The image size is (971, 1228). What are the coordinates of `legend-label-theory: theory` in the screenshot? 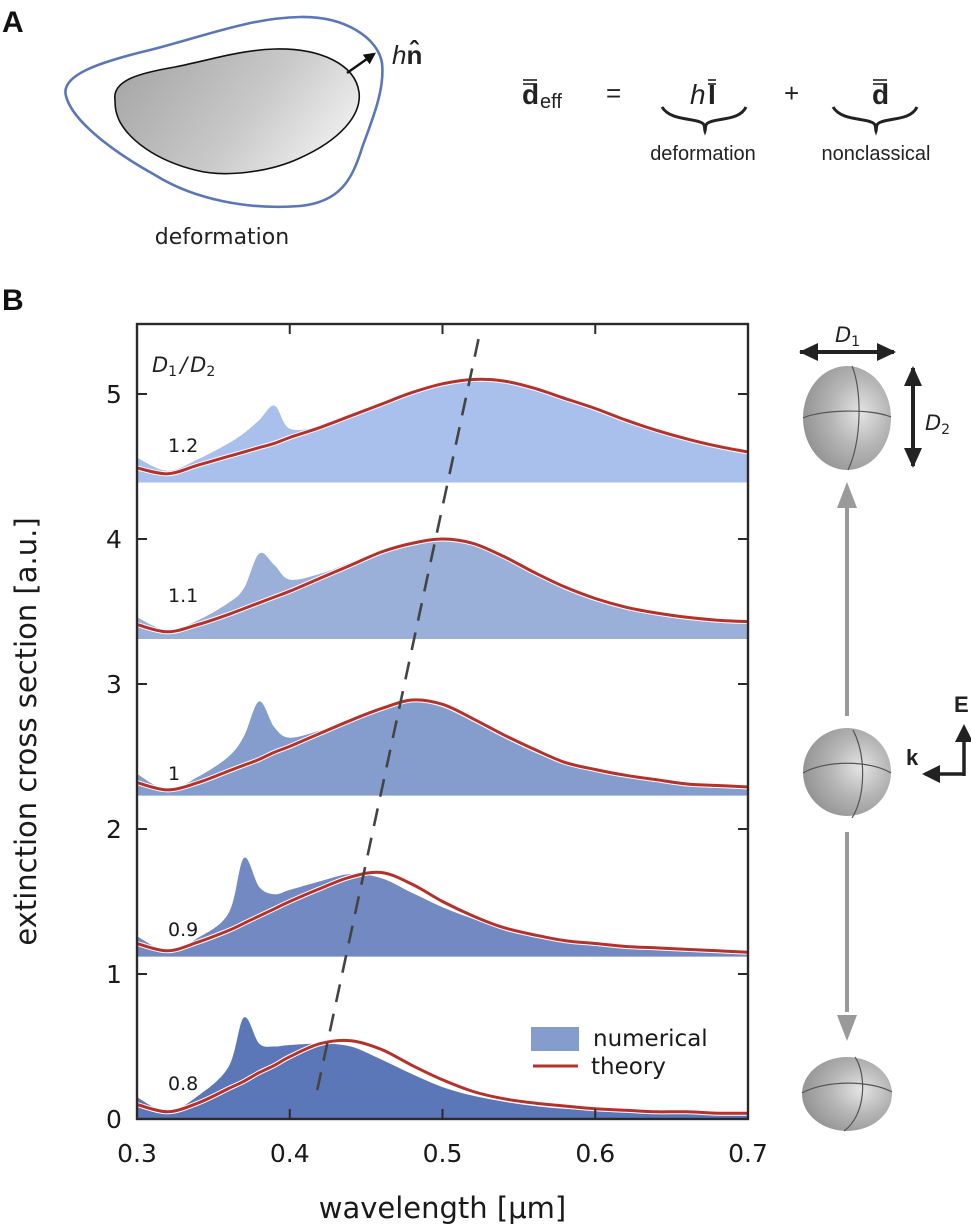 It's located at (628, 1067).